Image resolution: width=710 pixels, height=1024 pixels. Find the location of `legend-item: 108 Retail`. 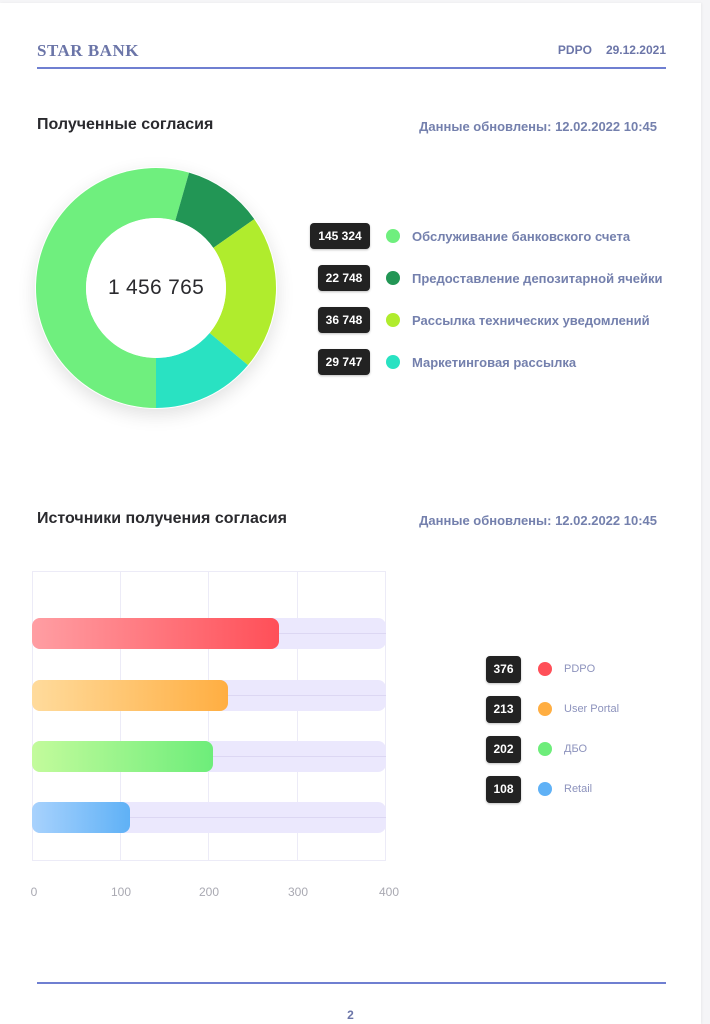

legend-item: 108 Retail is located at coordinates (552, 789).